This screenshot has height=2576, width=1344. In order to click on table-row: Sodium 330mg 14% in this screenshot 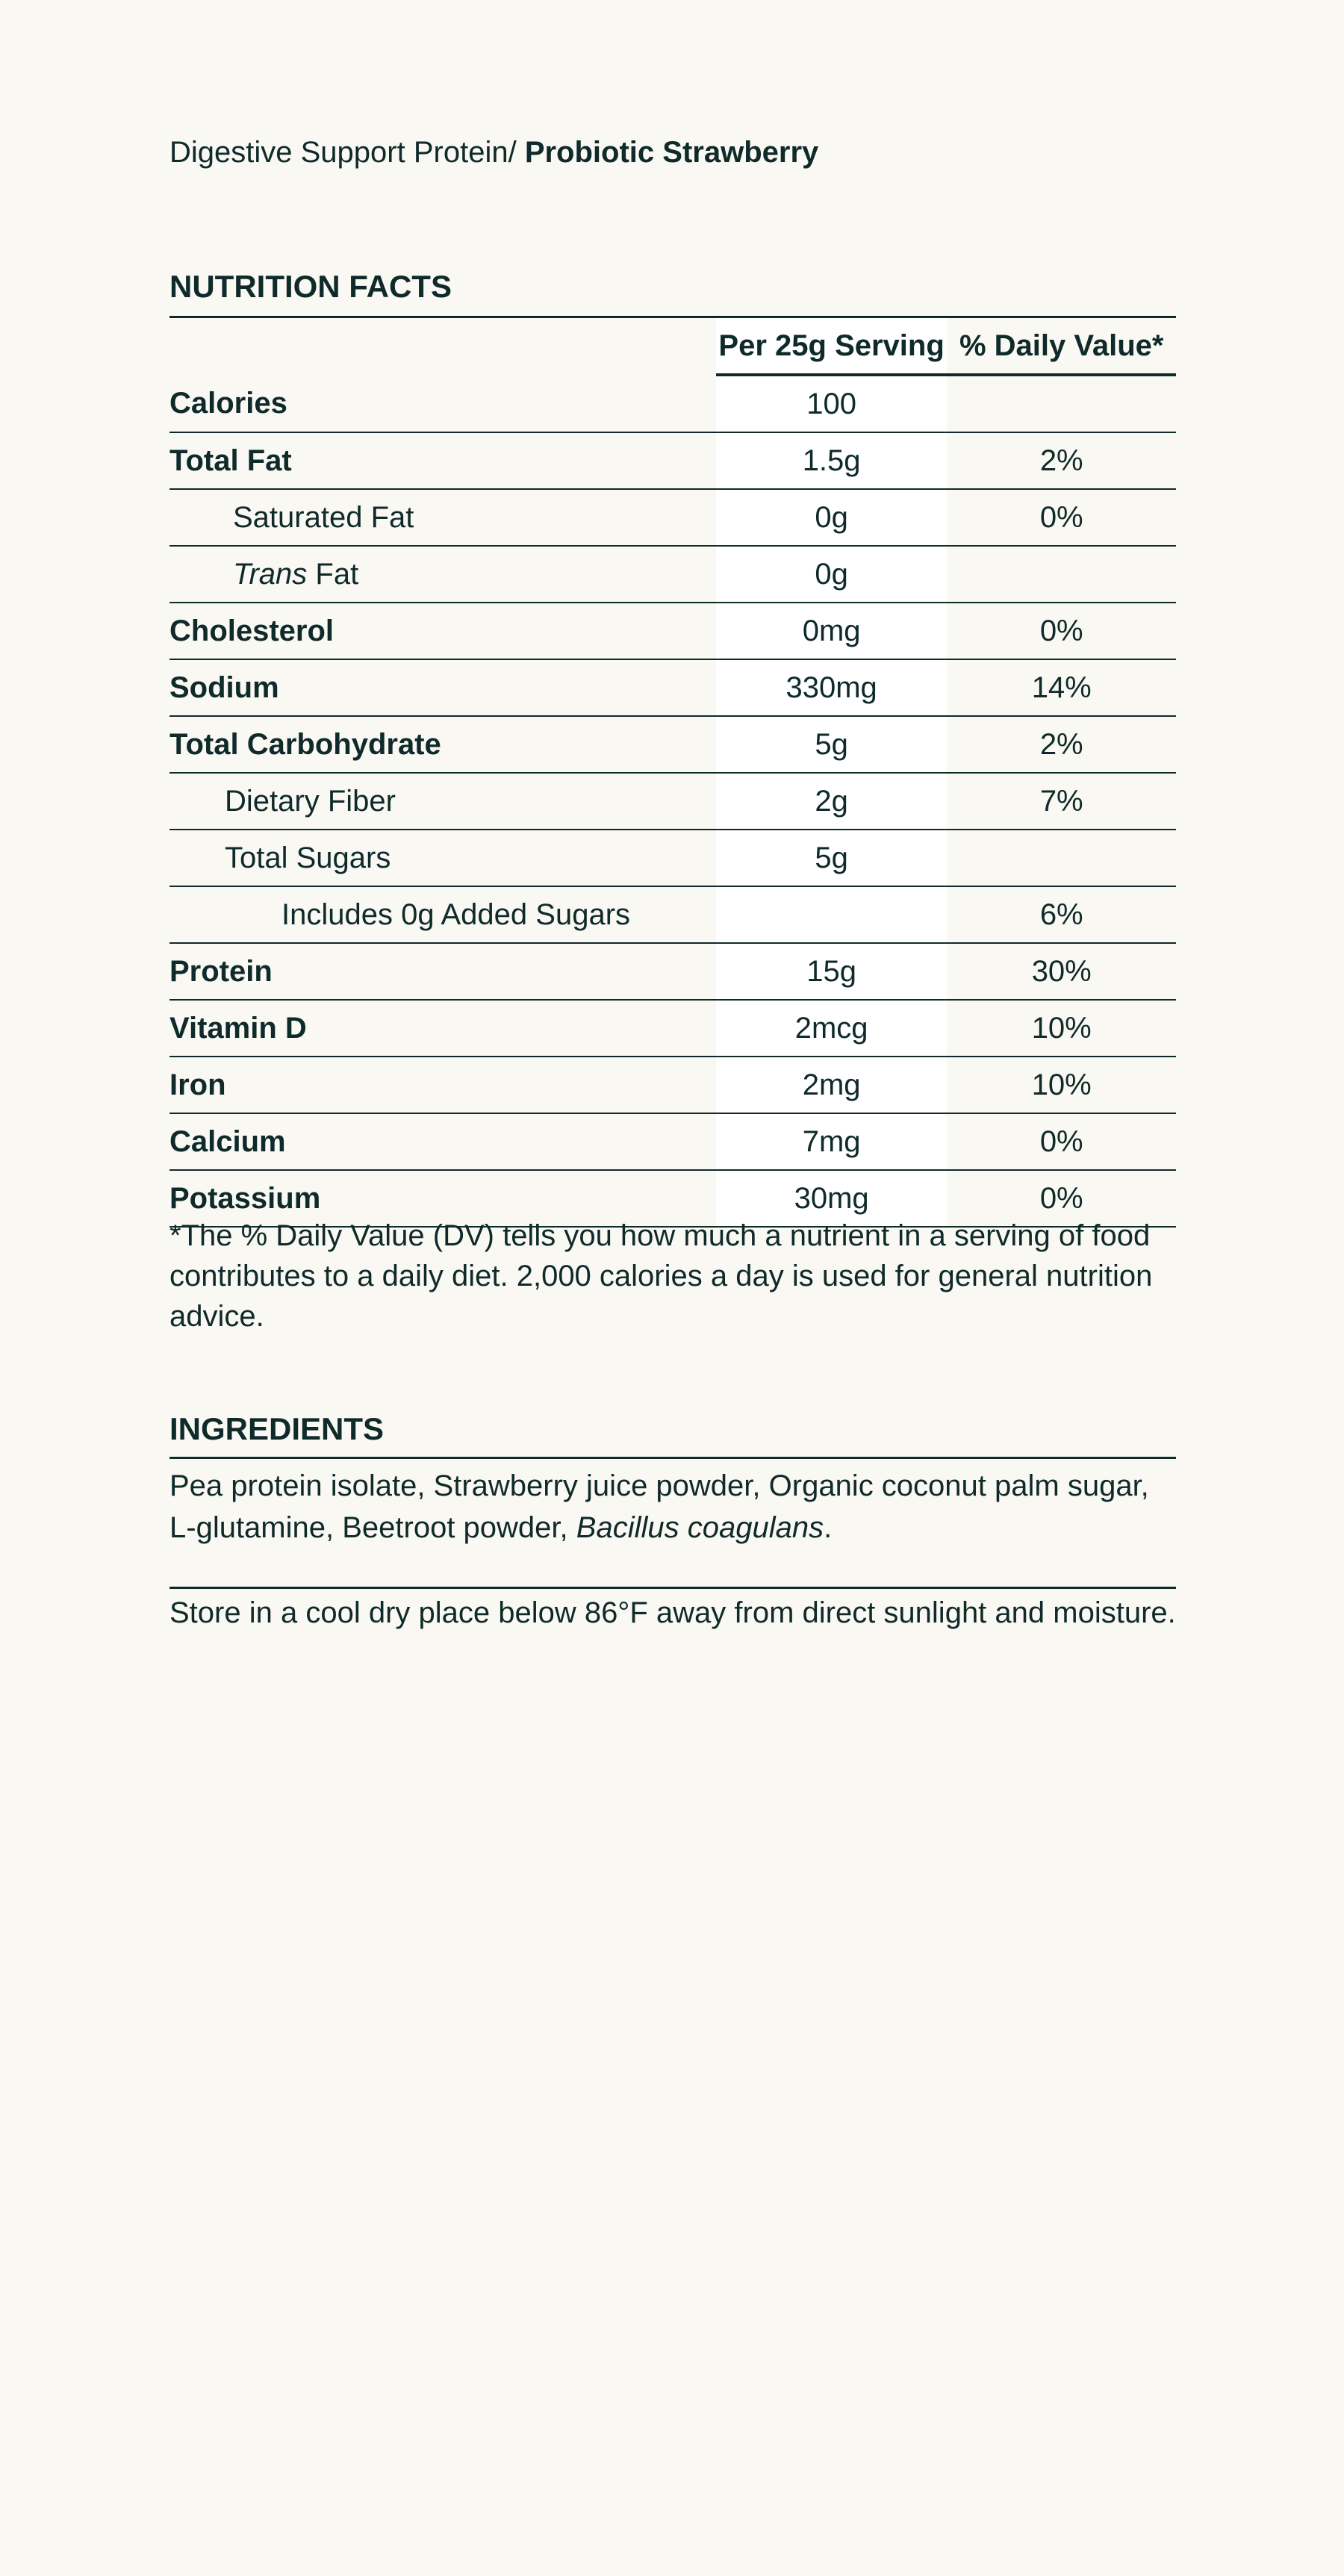, I will do `click(672, 688)`.